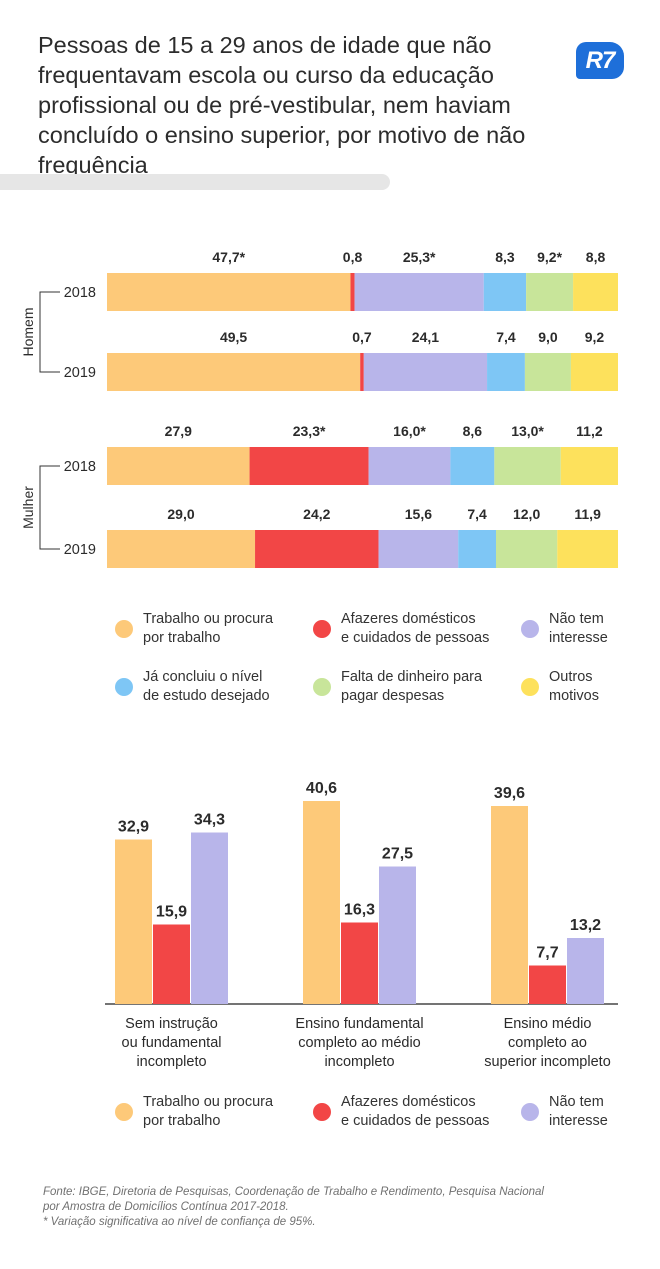 The image size is (660, 1269). What do you see at coordinates (526, 514) in the screenshot?
I see `data-label: 12,0` at bounding box center [526, 514].